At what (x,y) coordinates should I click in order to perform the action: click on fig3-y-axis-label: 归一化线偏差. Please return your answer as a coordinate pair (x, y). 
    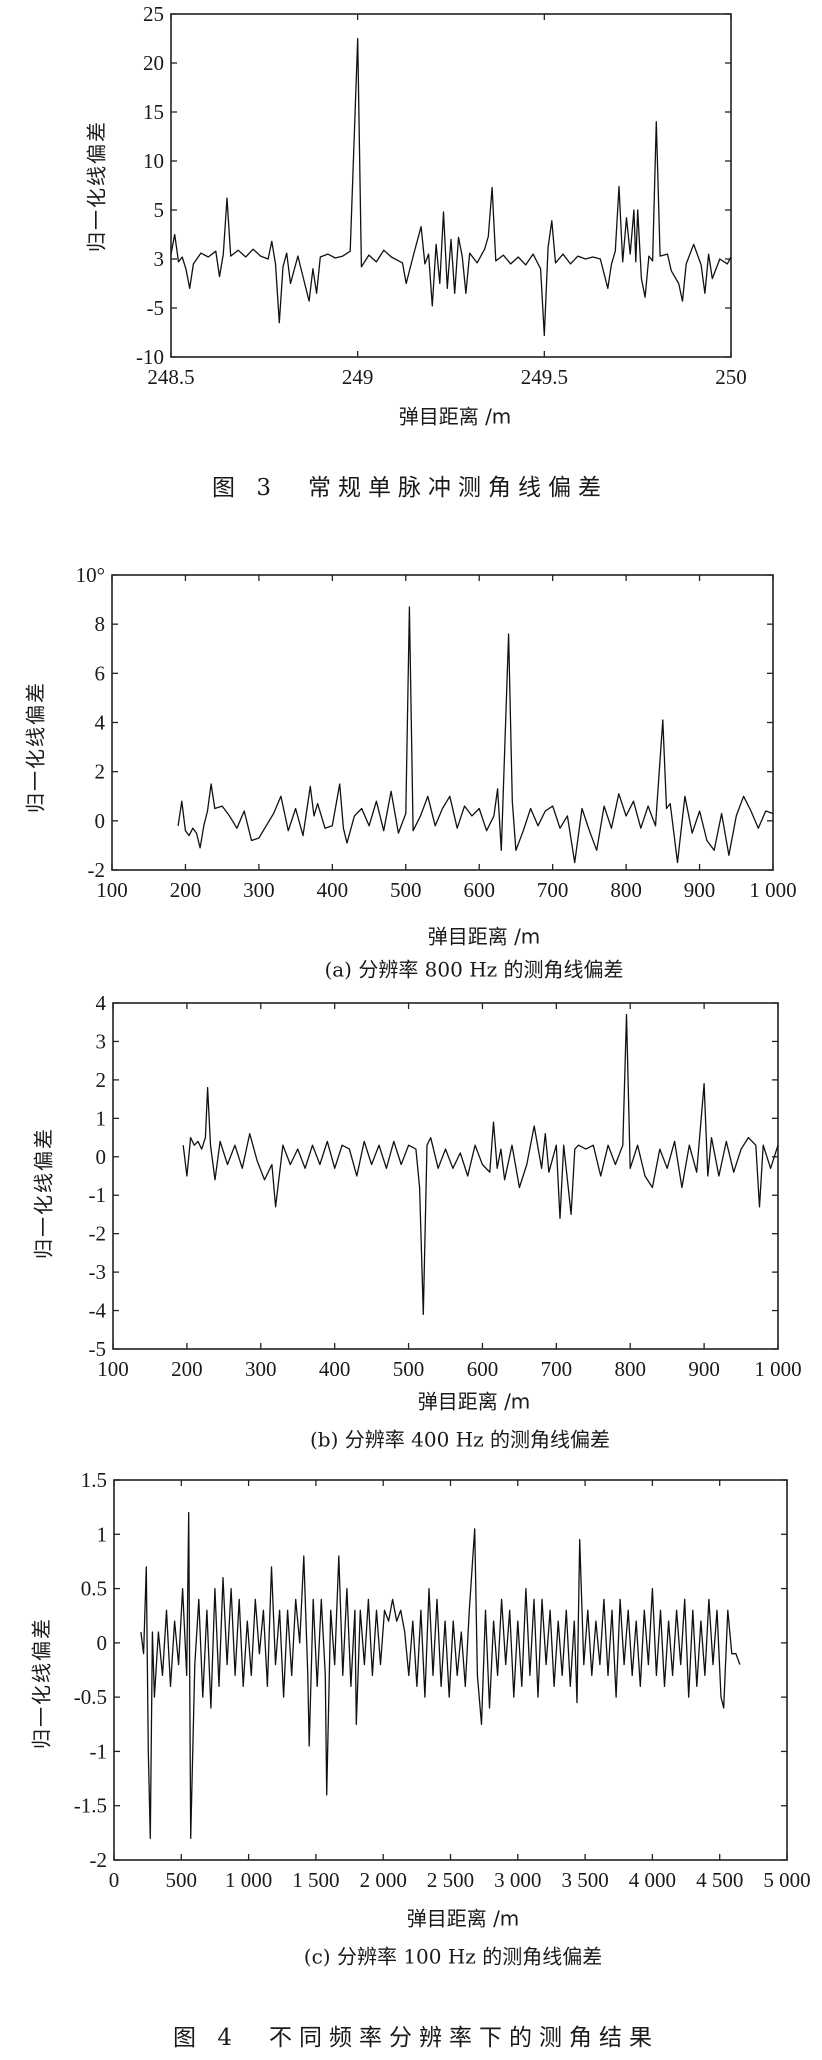
    Looking at the image, I should click on (96, 186).